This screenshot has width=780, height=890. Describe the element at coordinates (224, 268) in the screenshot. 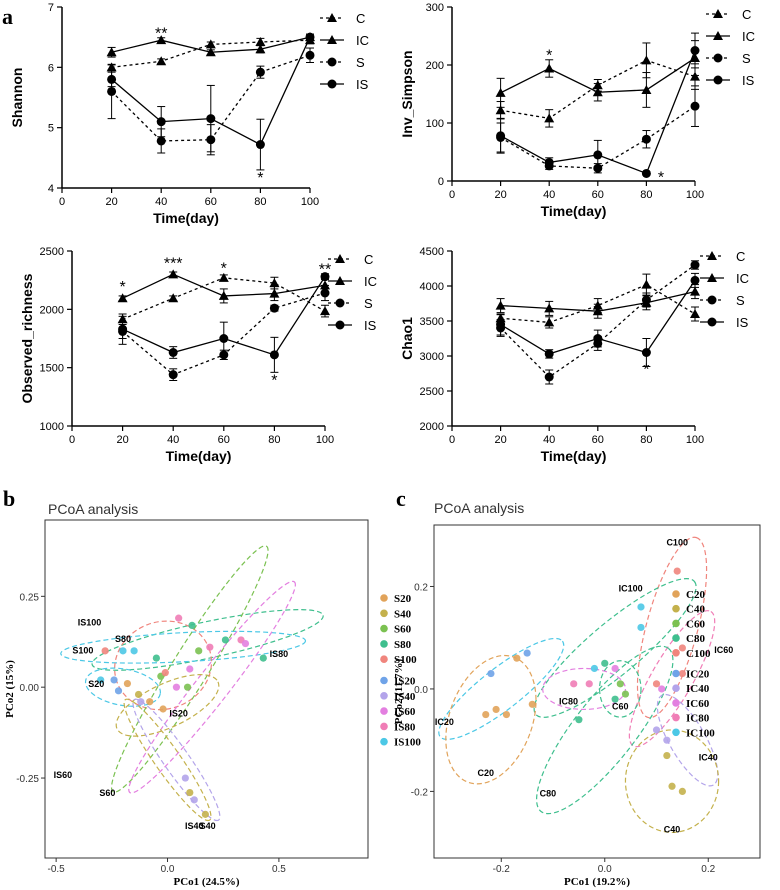

I see `significance-mark: *` at that location.